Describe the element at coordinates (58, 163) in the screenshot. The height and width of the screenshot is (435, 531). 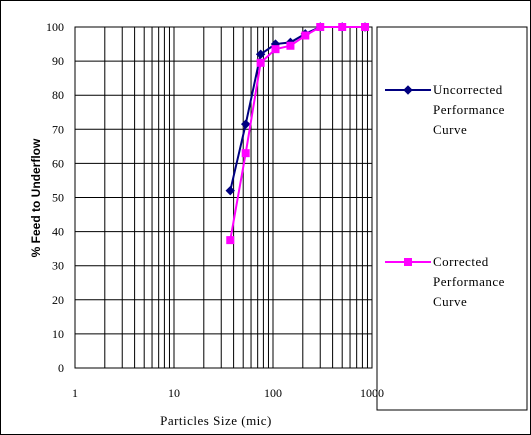
I see `y-tick-label: 60` at that location.